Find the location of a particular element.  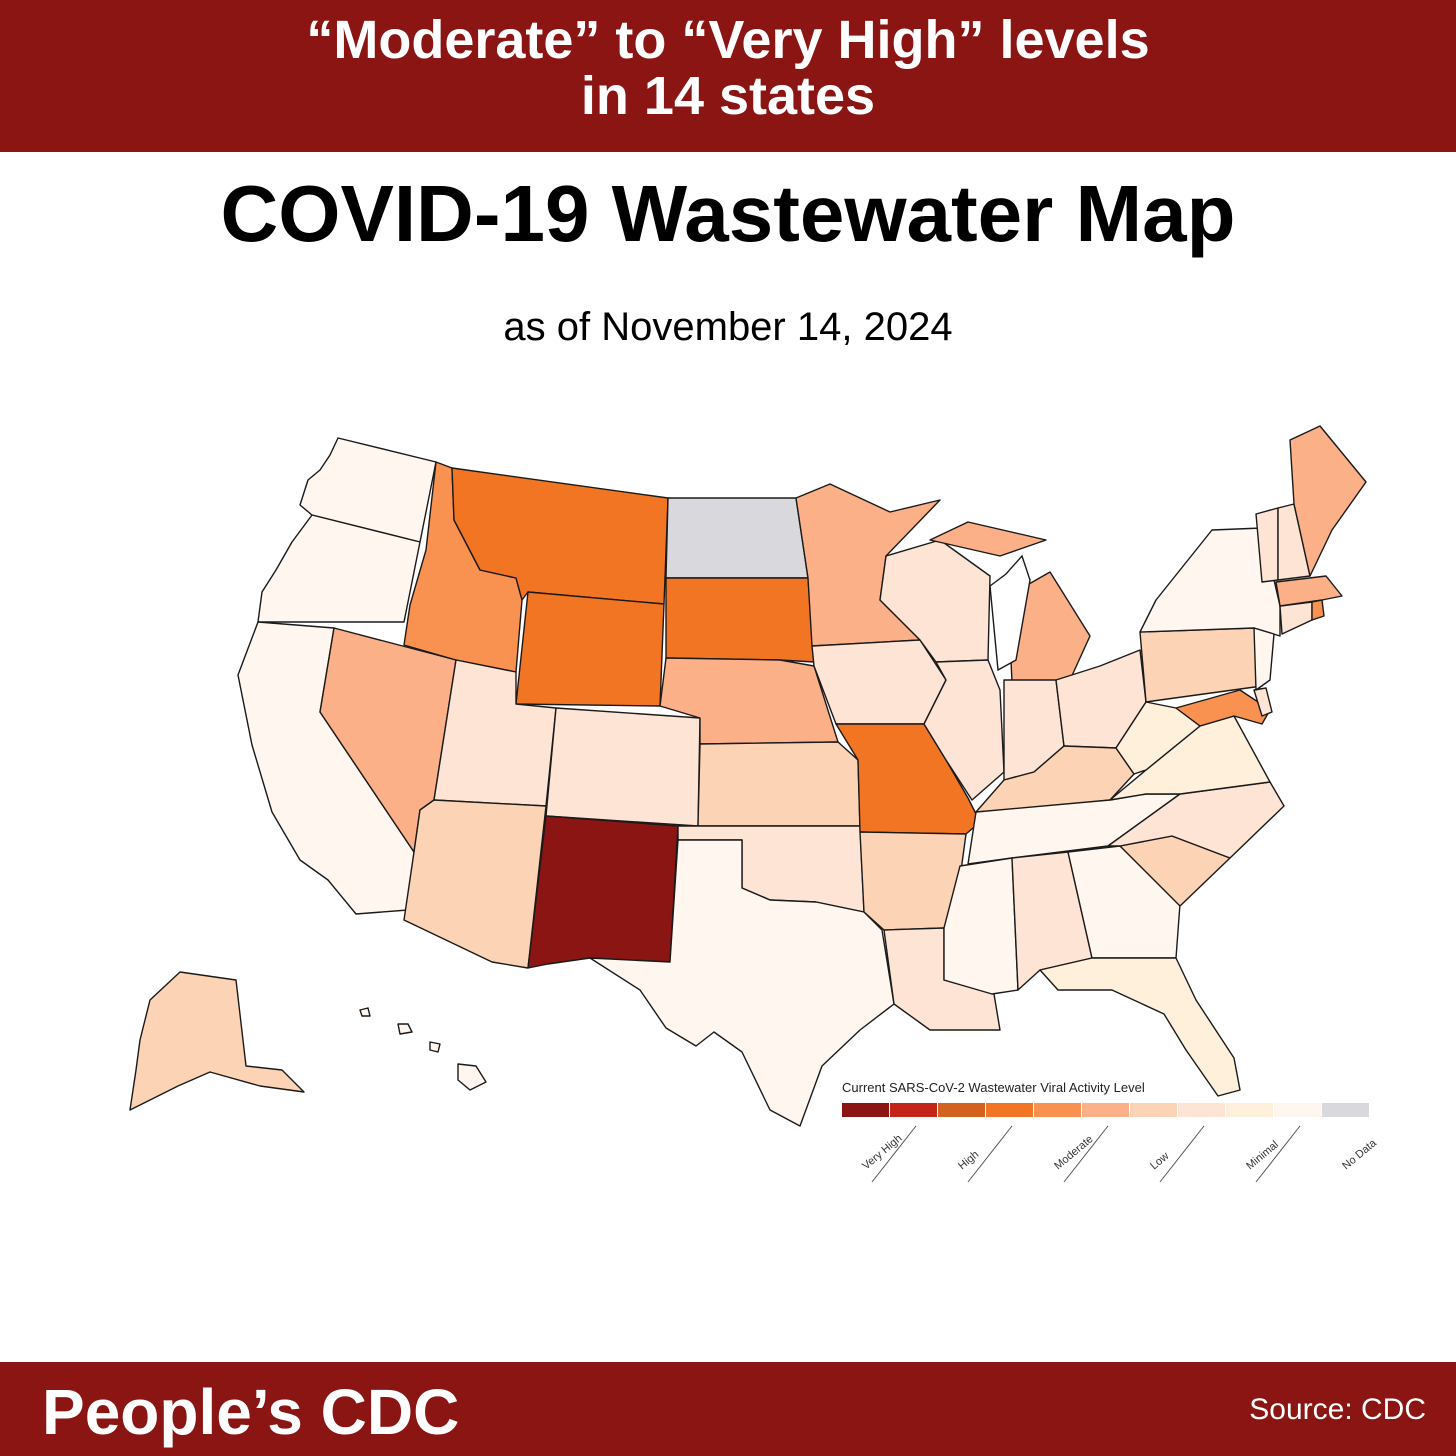

lake-michigan is located at coordinates (1010, 613).